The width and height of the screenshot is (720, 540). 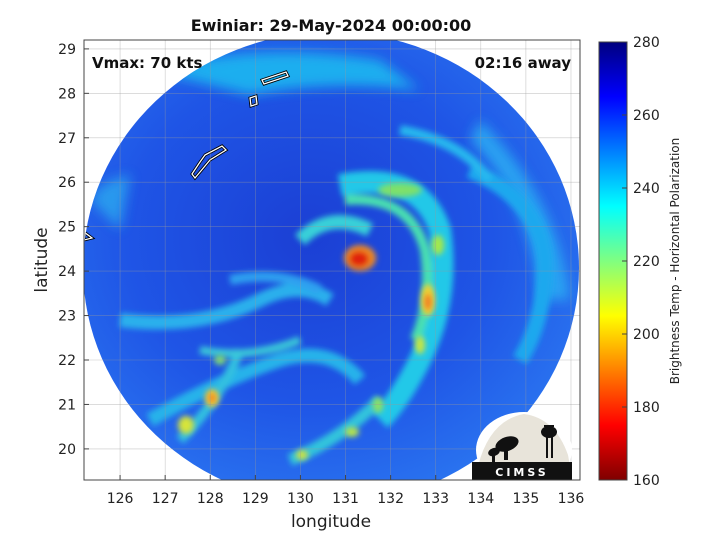 What do you see at coordinates (67, 272) in the screenshot?
I see `y-tick-label: 24` at bounding box center [67, 272].